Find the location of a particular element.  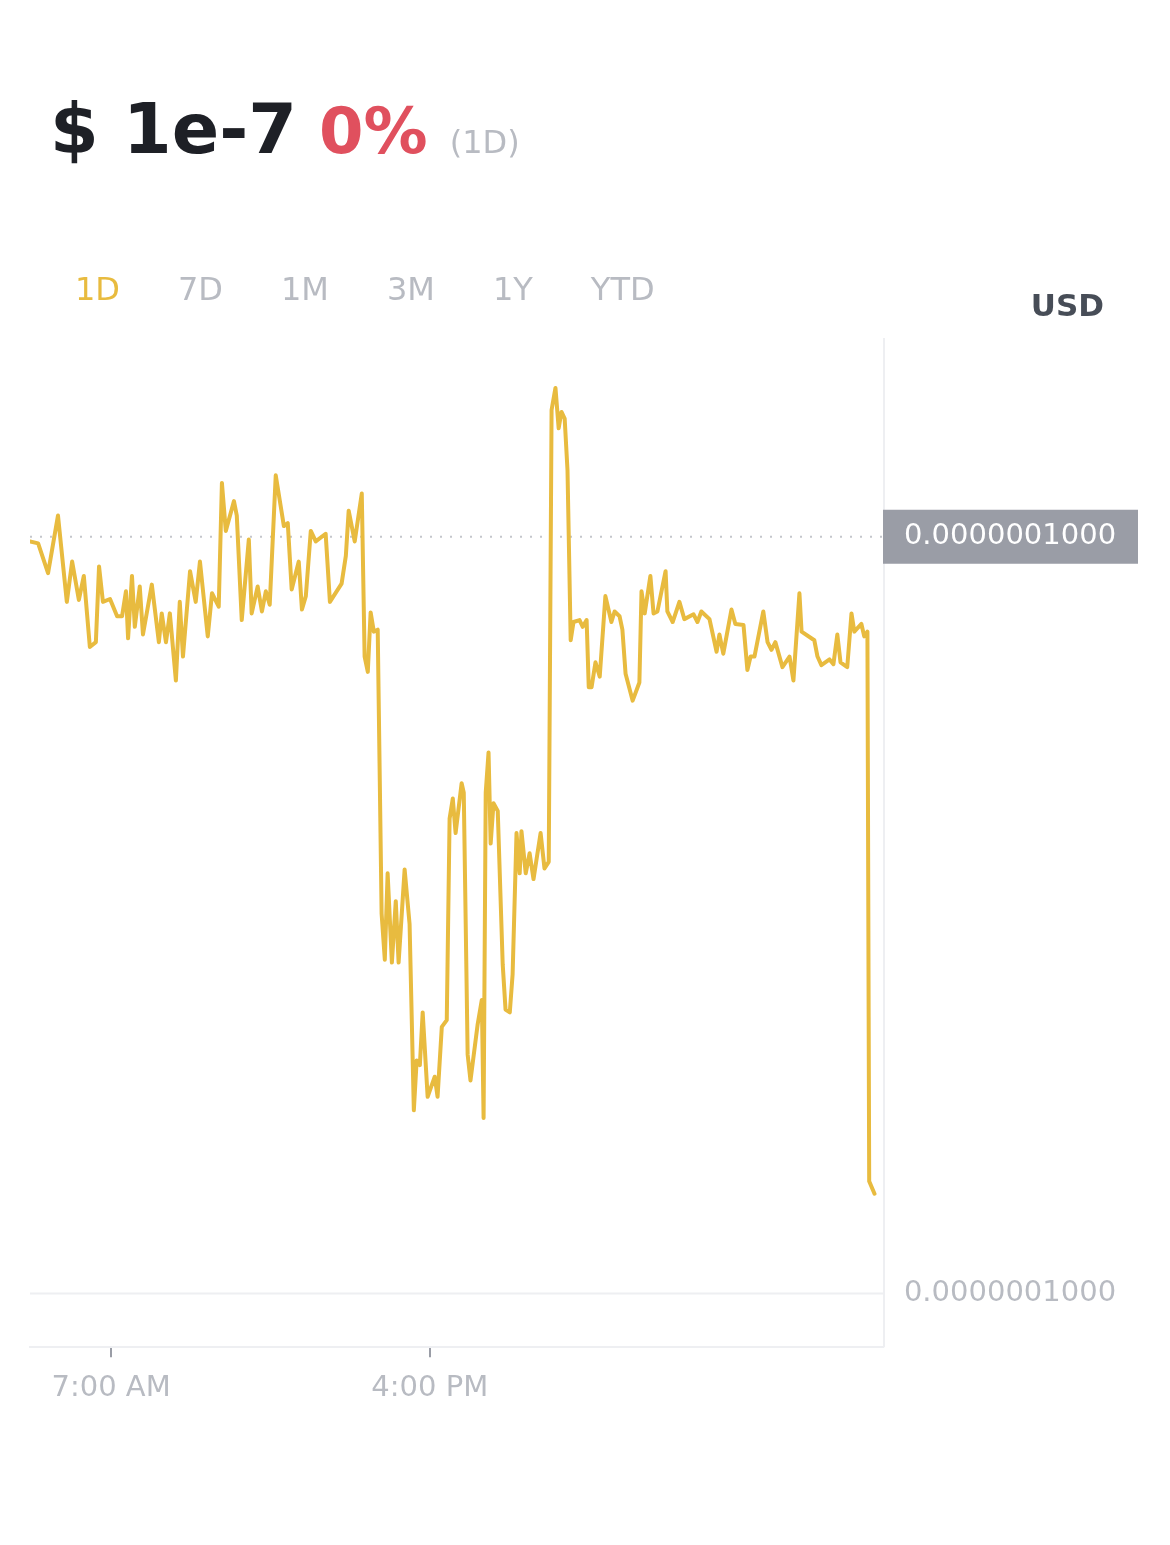

x-tick-label: 7:00 AM is located at coordinates (111, 1386).